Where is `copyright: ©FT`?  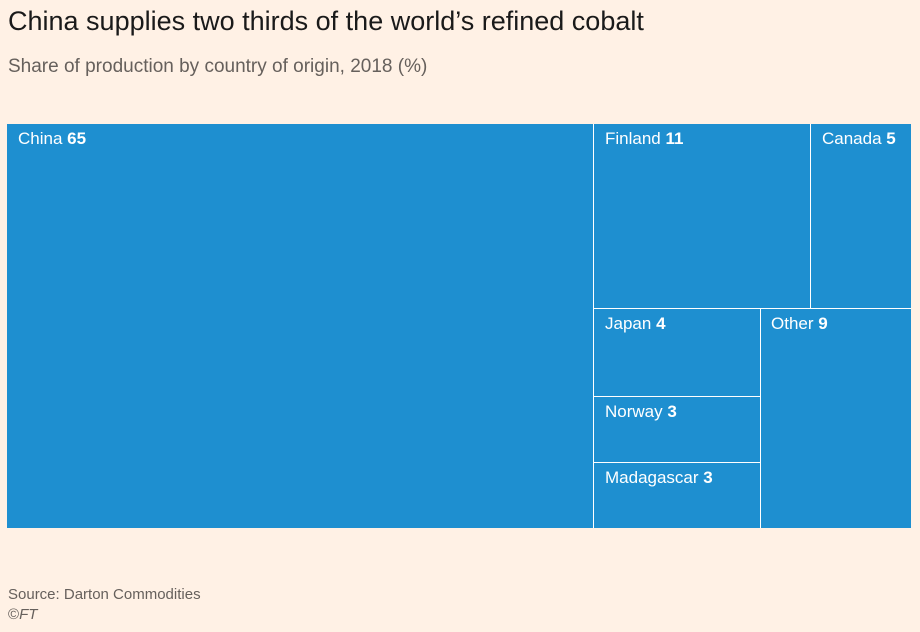
copyright: ©FT is located at coordinates (22, 614).